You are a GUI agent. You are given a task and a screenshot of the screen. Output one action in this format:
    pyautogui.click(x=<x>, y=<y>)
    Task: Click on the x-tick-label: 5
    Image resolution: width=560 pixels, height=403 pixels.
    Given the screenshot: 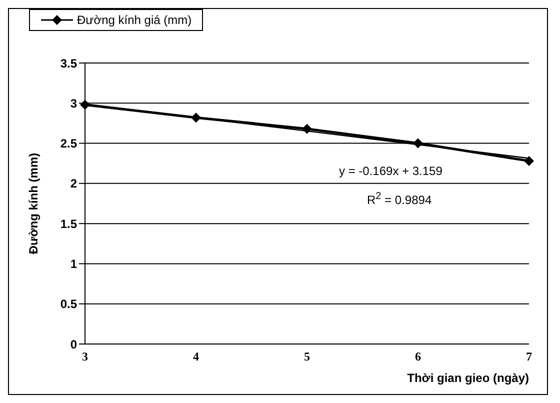 What is the action you would take?
    pyautogui.click(x=307, y=357)
    